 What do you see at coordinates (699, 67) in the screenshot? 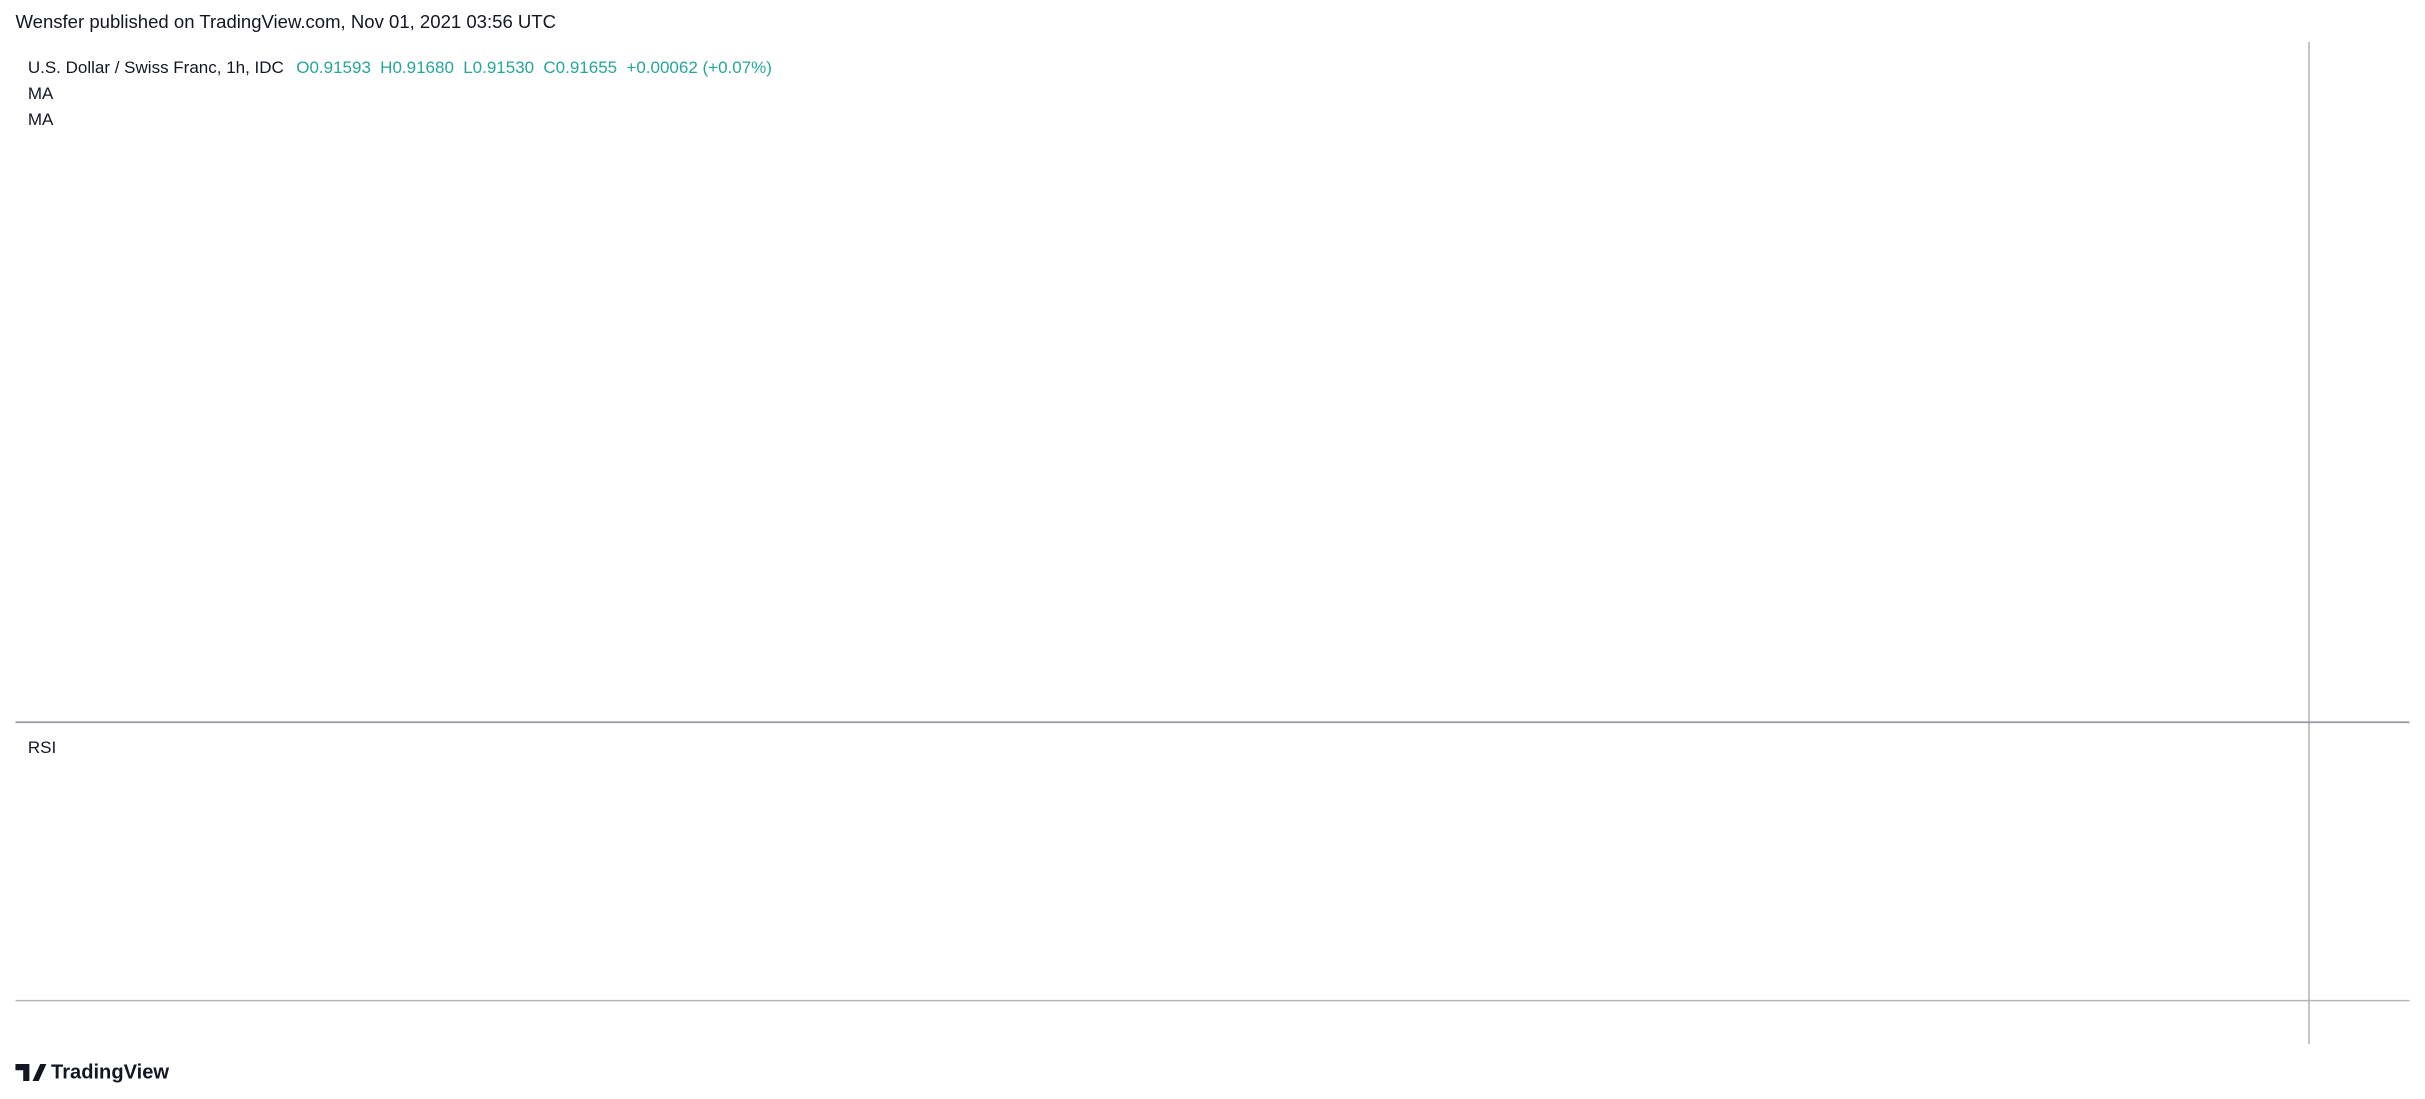
I see `ohlc-change: +0.00062 (+0.07%)` at bounding box center [699, 67].